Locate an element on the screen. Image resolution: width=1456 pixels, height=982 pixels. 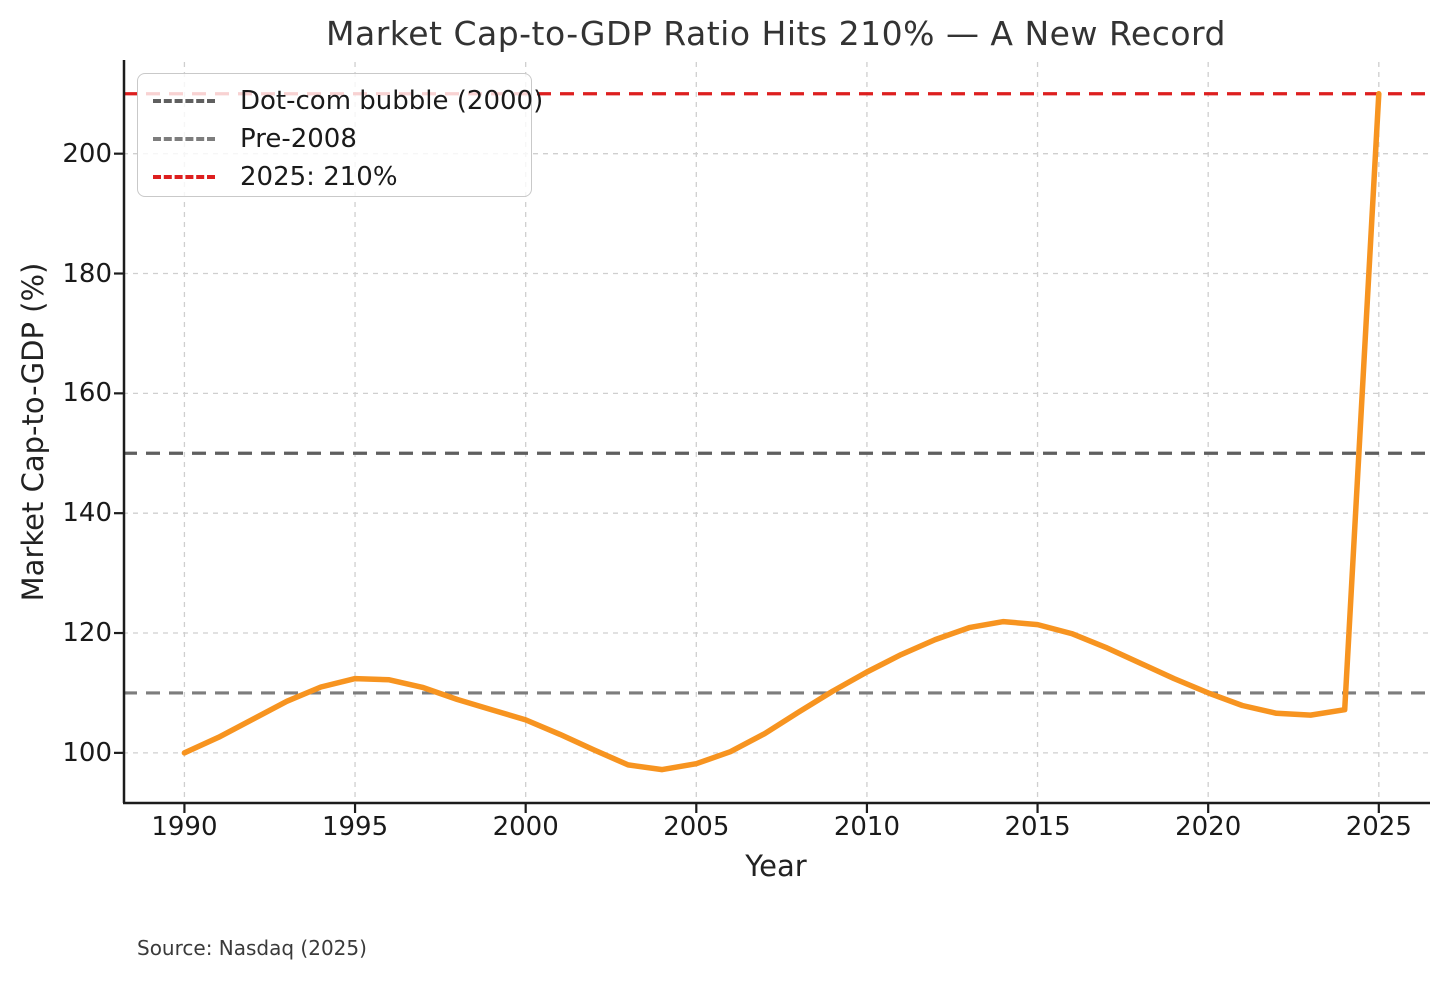
x-tick-label: 2020 is located at coordinates (1208, 827).